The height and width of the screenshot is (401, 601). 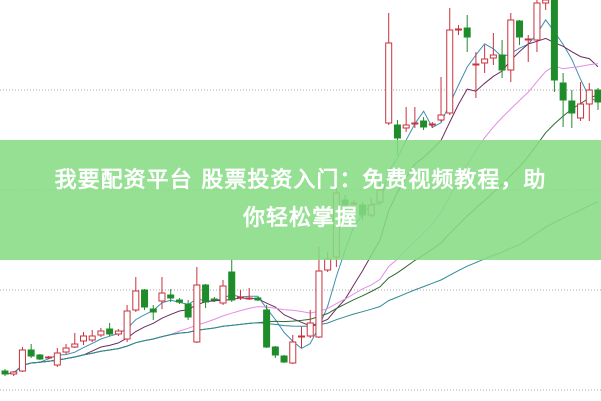 I want to click on banner-title-line2: 你轻松掌握, so click(x=300, y=218).